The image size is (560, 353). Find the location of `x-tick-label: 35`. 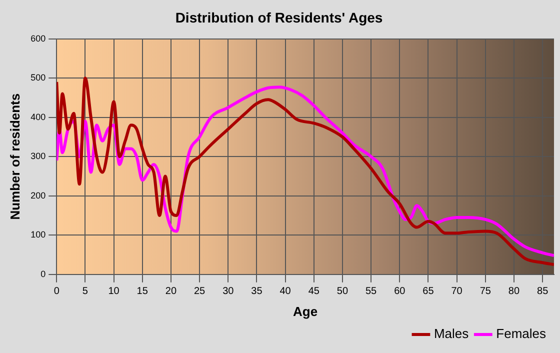

x-tick-label: 35 is located at coordinates (257, 292).